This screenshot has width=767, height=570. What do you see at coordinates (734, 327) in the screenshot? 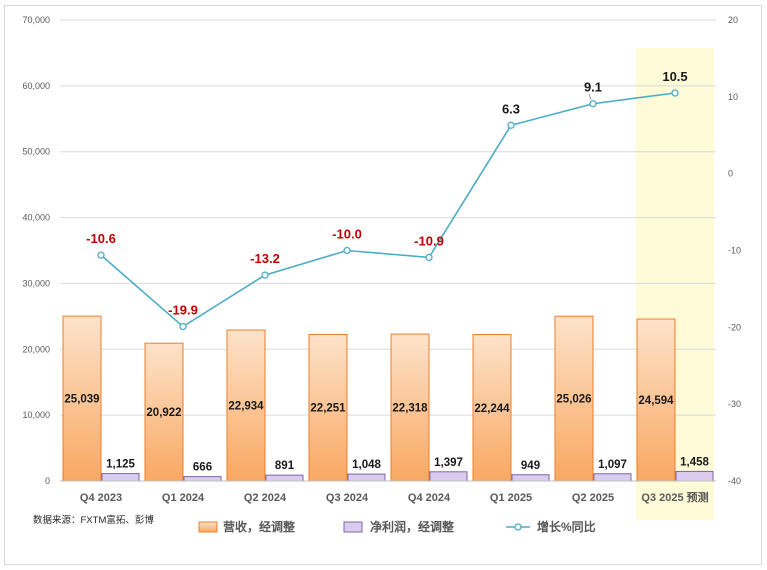
I see `right-axis-tick-label: -20` at bounding box center [734, 327].